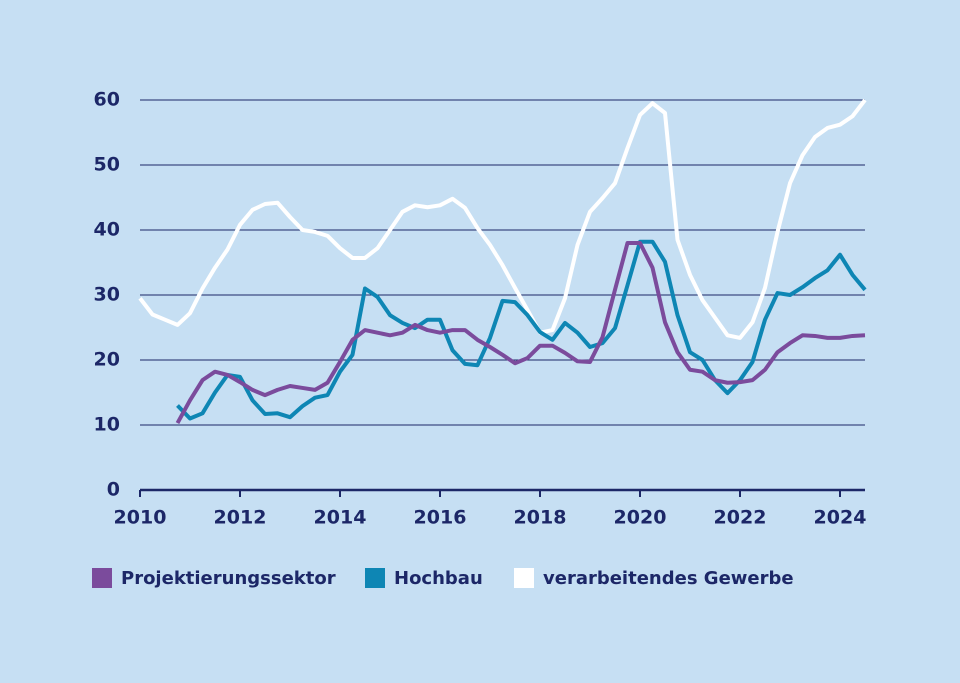 The image size is (960, 683). I want to click on x-tick-label: 2020, so click(640, 518).